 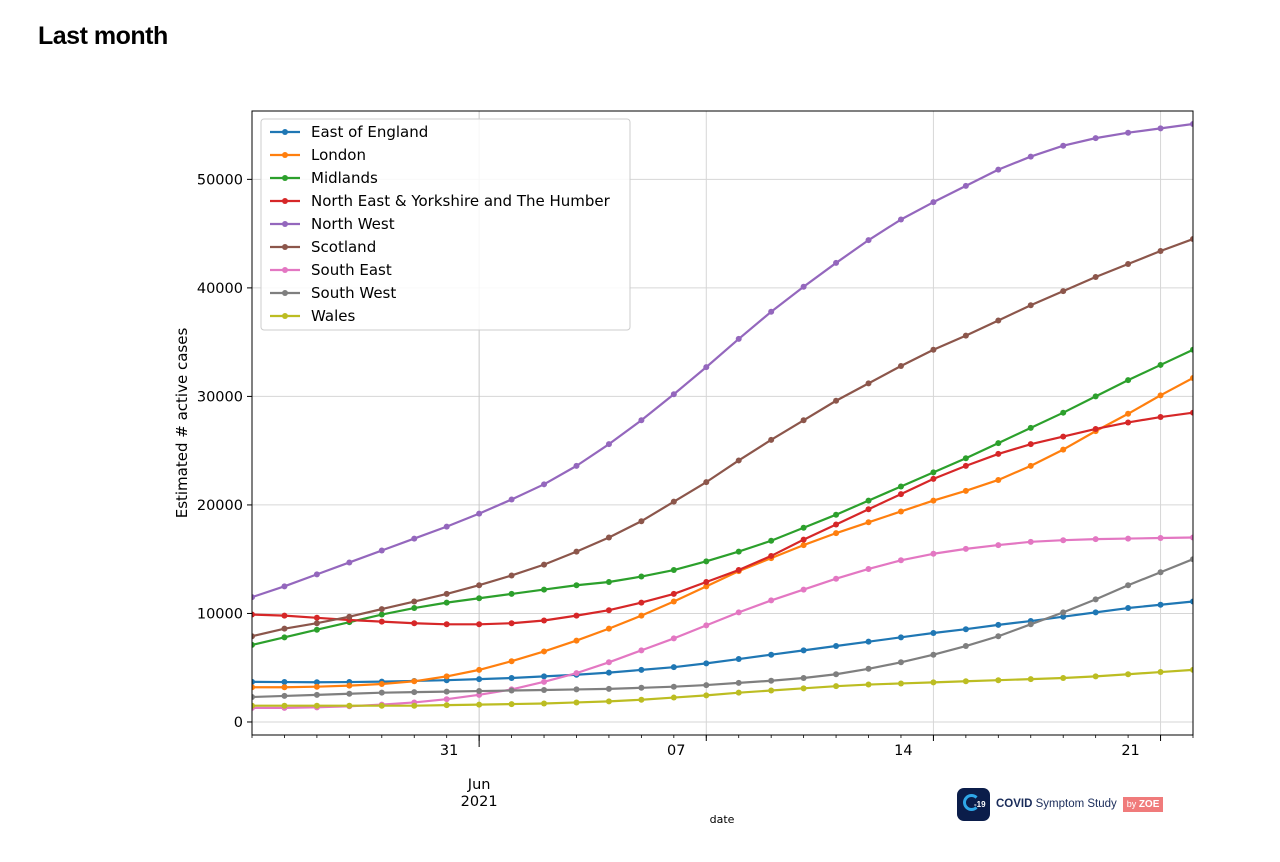 I want to click on series-wales, so click(x=722, y=687).